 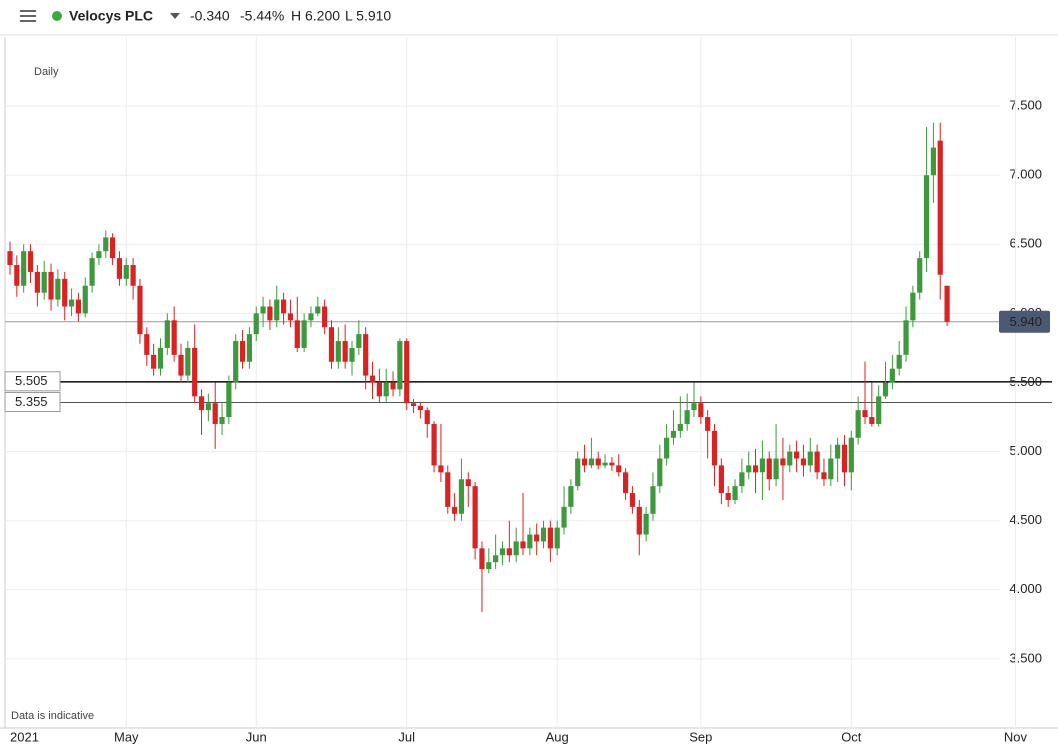 I want to click on y-tick-label: 4.000, so click(x=1025, y=588).